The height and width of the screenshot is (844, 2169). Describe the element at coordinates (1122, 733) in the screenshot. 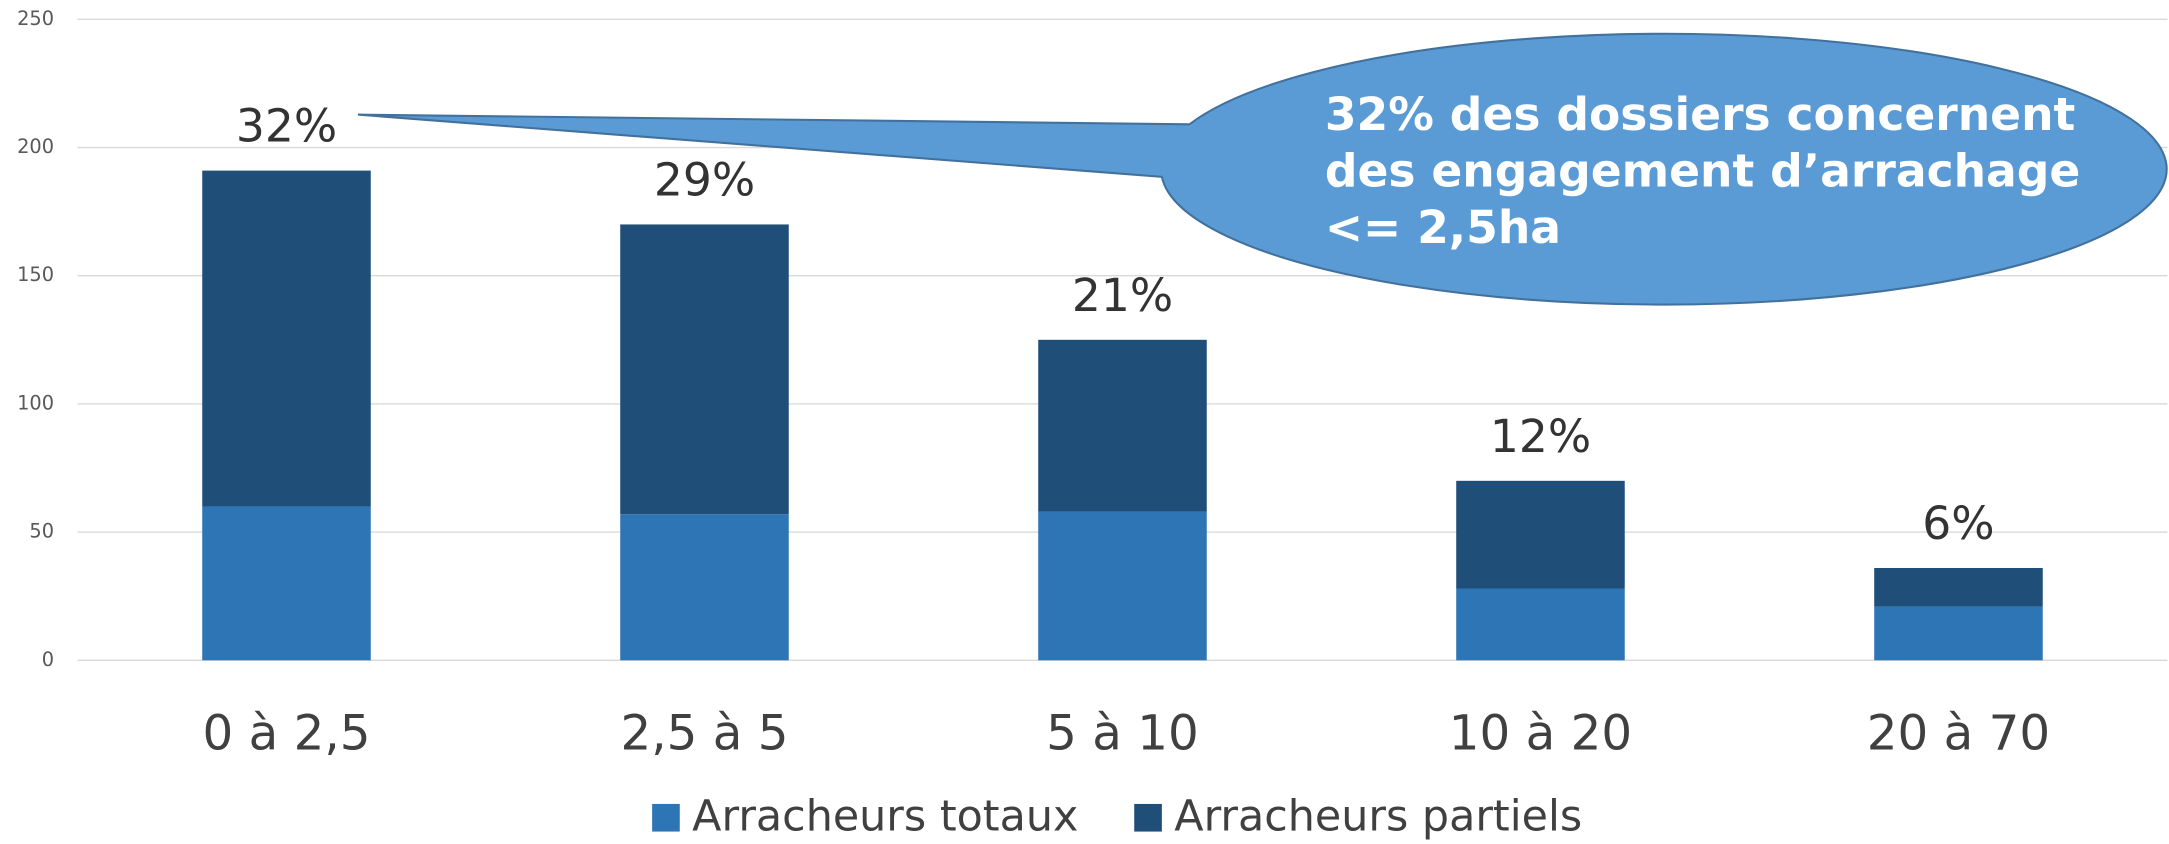

I see `x-tick-label: 5 à 10` at that location.